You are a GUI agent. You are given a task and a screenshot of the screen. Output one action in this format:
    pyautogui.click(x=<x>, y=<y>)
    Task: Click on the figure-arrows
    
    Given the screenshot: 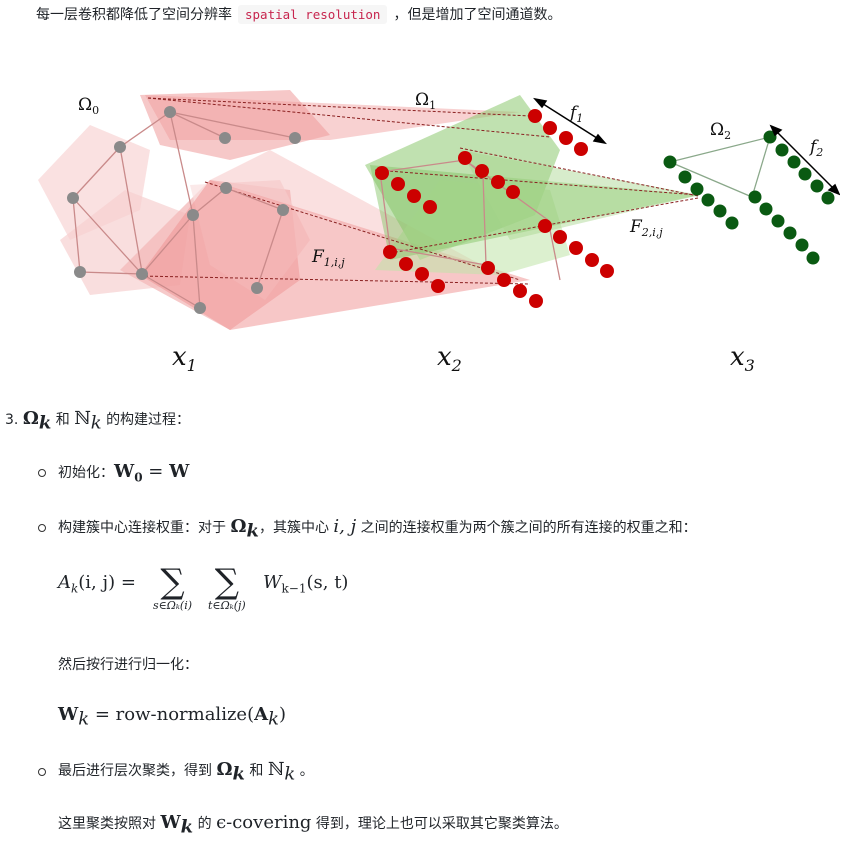 What is the action you would take?
    pyautogui.click(x=686, y=146)
    